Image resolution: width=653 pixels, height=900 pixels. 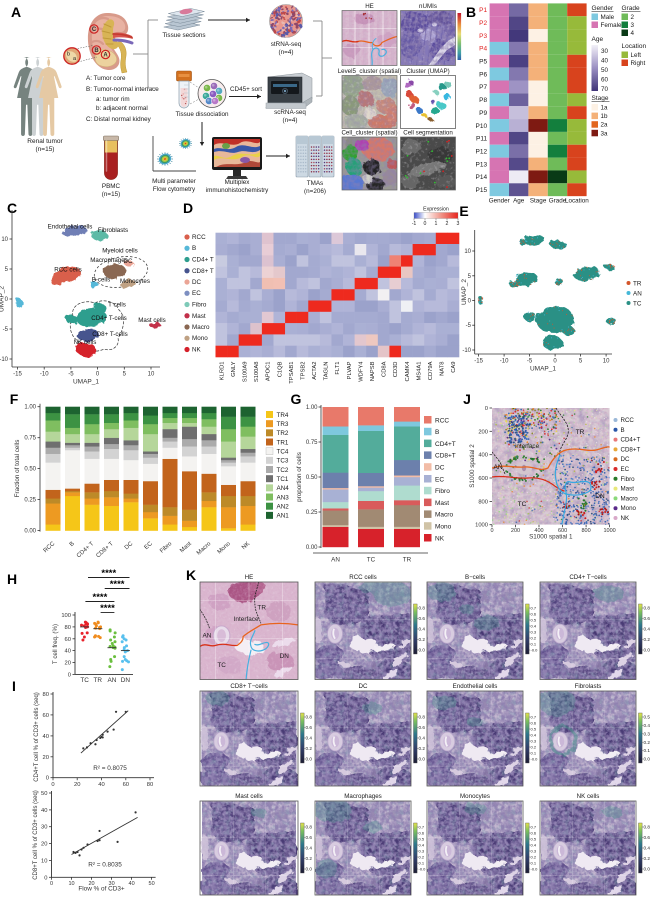 I want to click on svg-text: Macrophages, so click(x=363, y=796).